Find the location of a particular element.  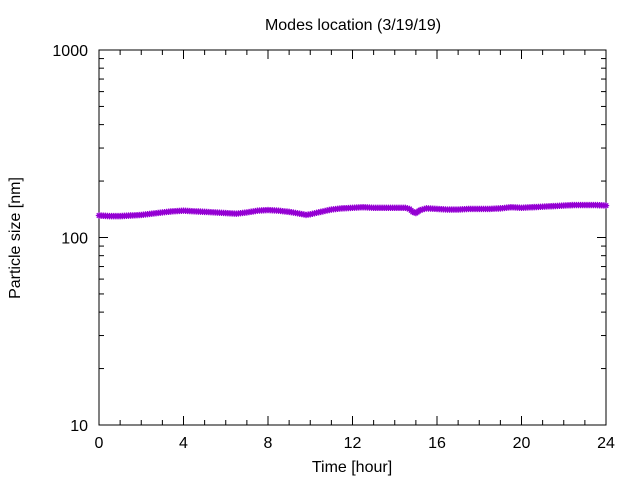

series-layer is located at coordinates (352, 210).